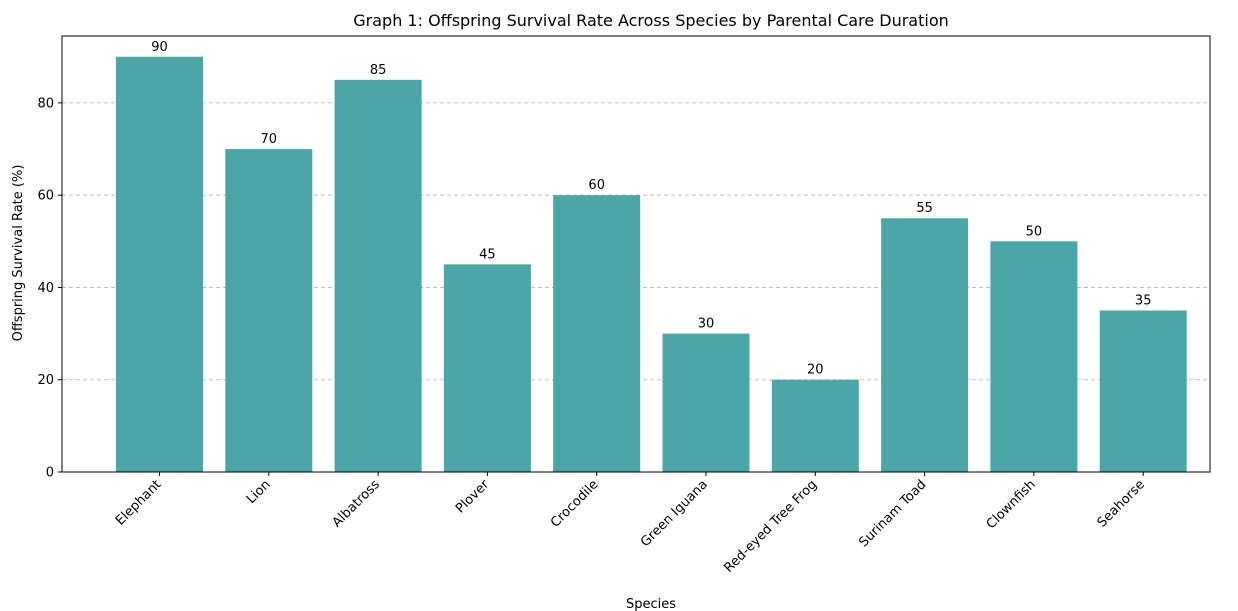  I want to click on bar-value-label: 35, so click(1143, 301).